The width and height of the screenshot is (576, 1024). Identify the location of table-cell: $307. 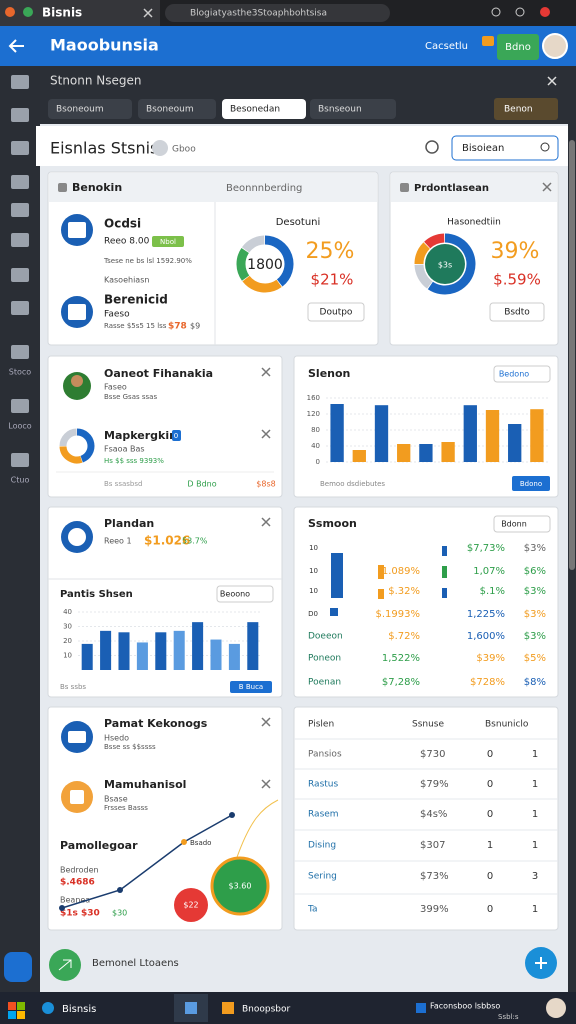
(432, 845).